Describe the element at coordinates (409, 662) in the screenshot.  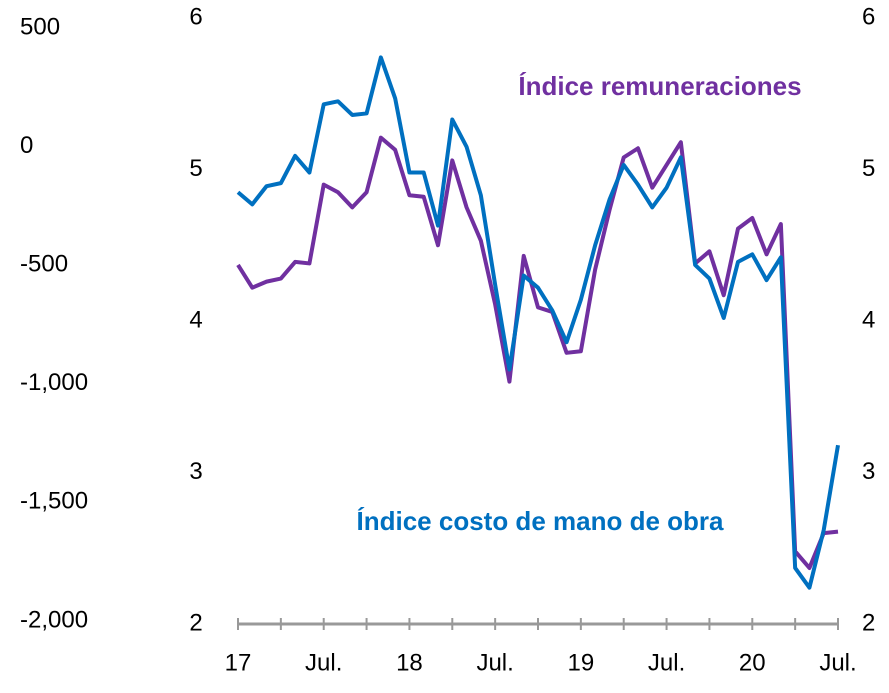
I see `x-tick-label: 18` at that location.